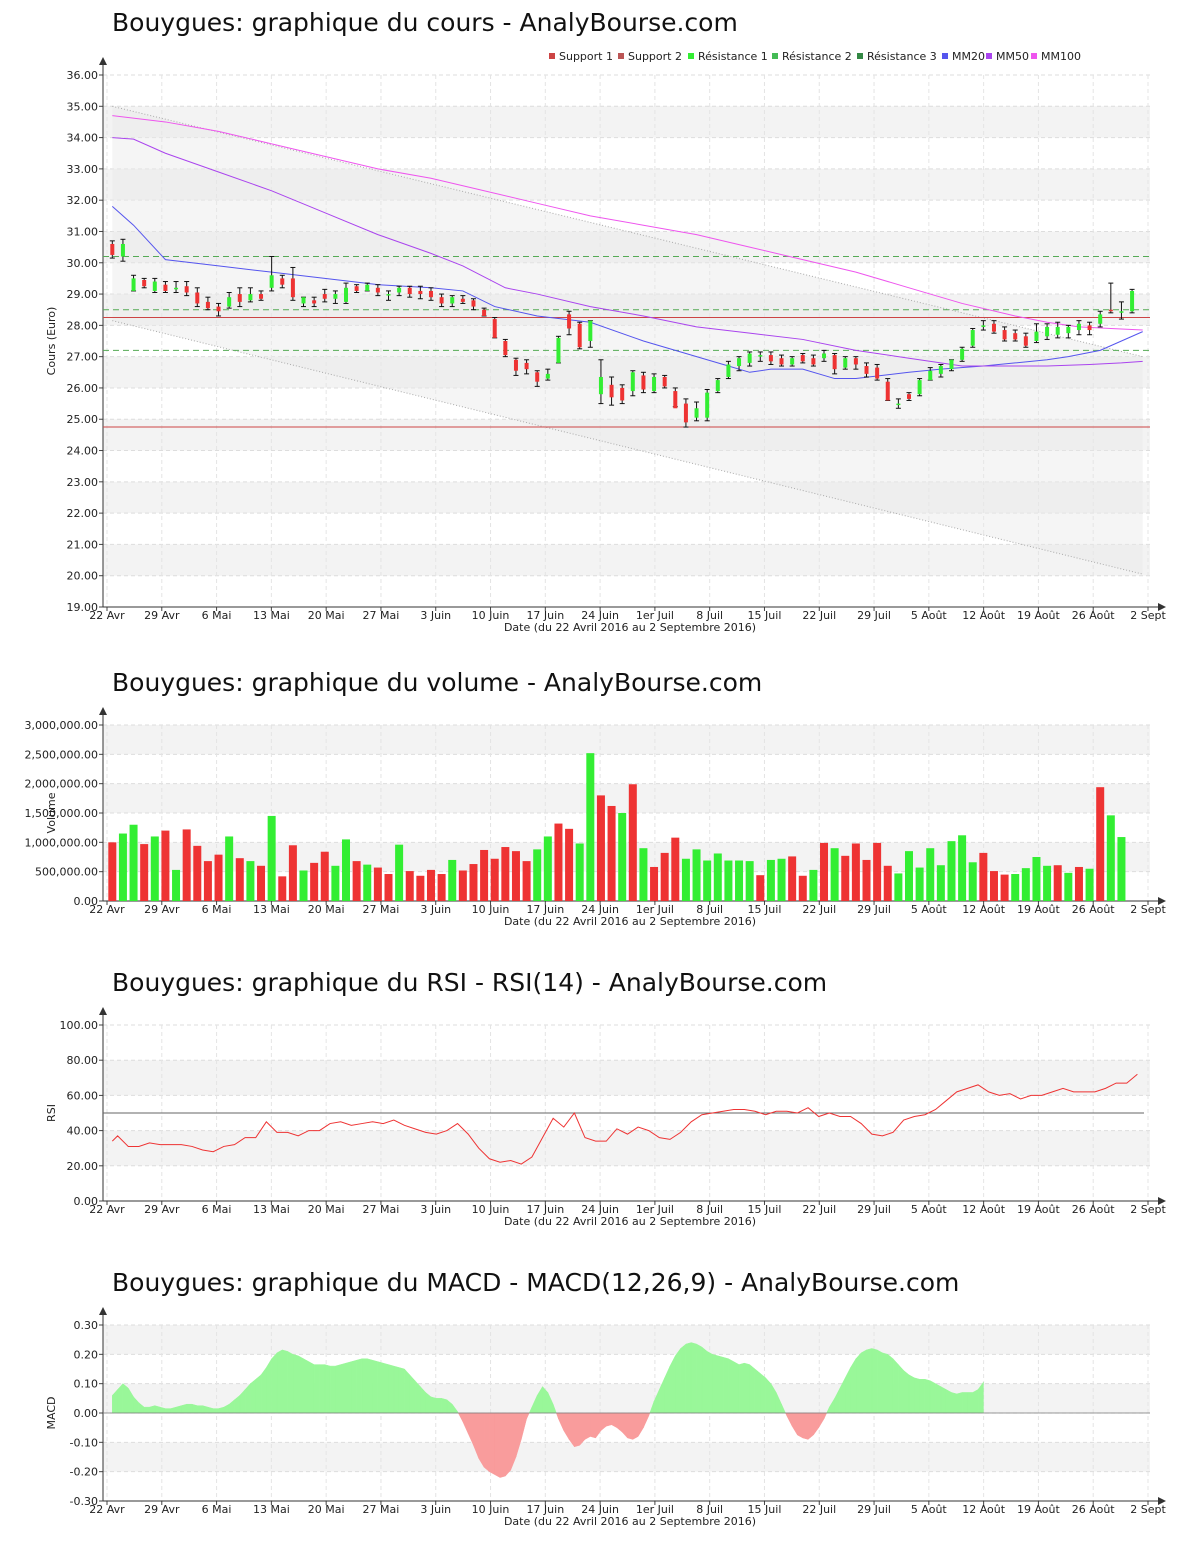 The width and height of the screenshot is (1200, 1550). I want to click on y-axis-label: Volume, so click(51, 812).